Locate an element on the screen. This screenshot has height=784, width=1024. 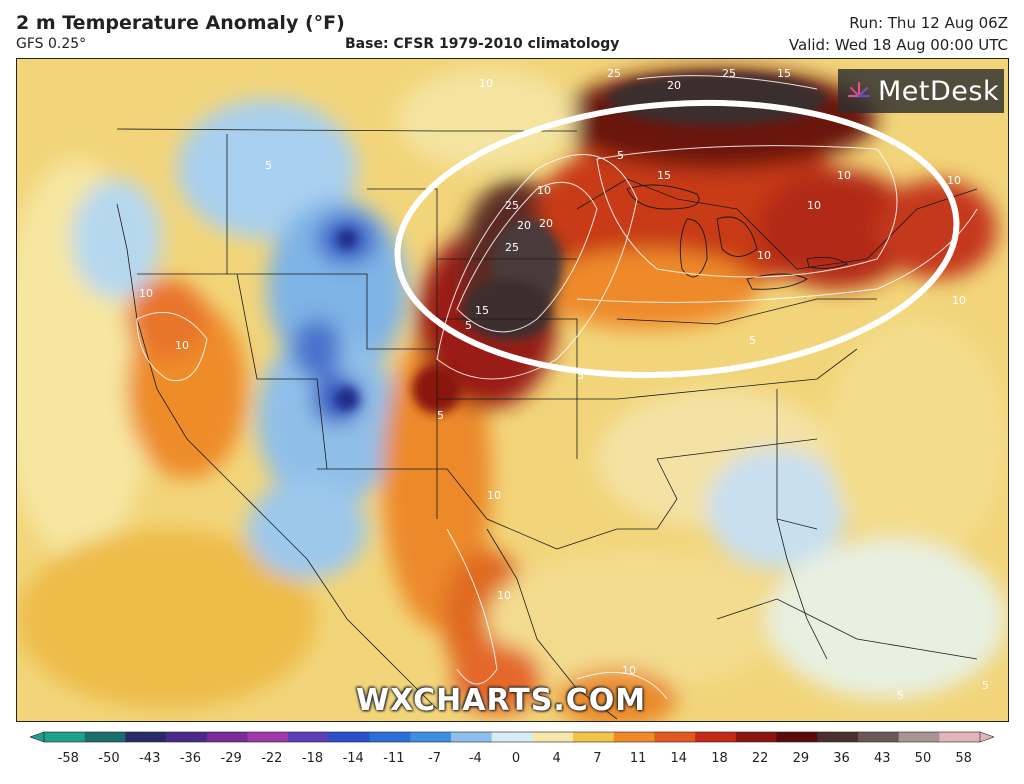
run-time-label: Run: Thu 12 Aug 06Z is located at coordinates (928, 23).